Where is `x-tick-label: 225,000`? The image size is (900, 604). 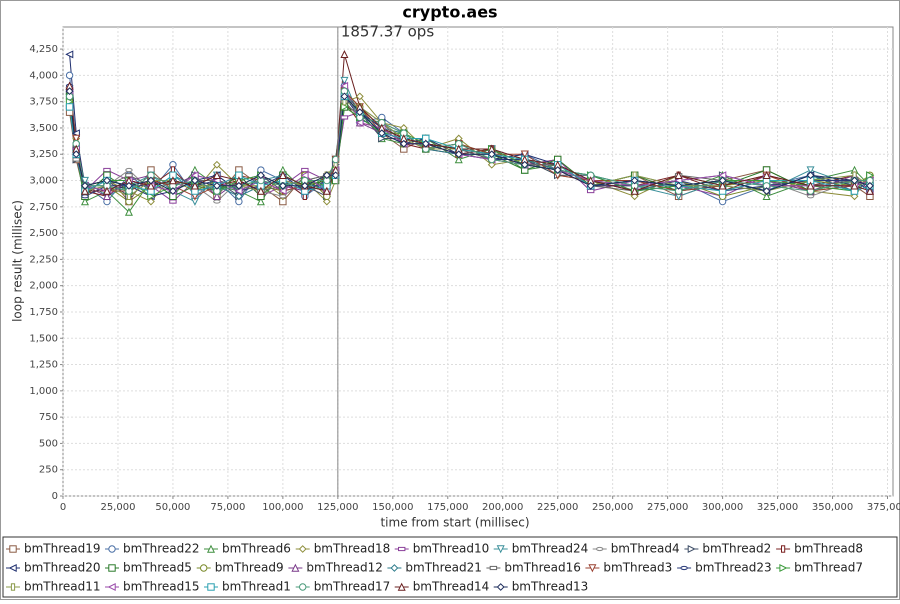
x-tick-label: 225,000 is located at coordinates (557, 507).